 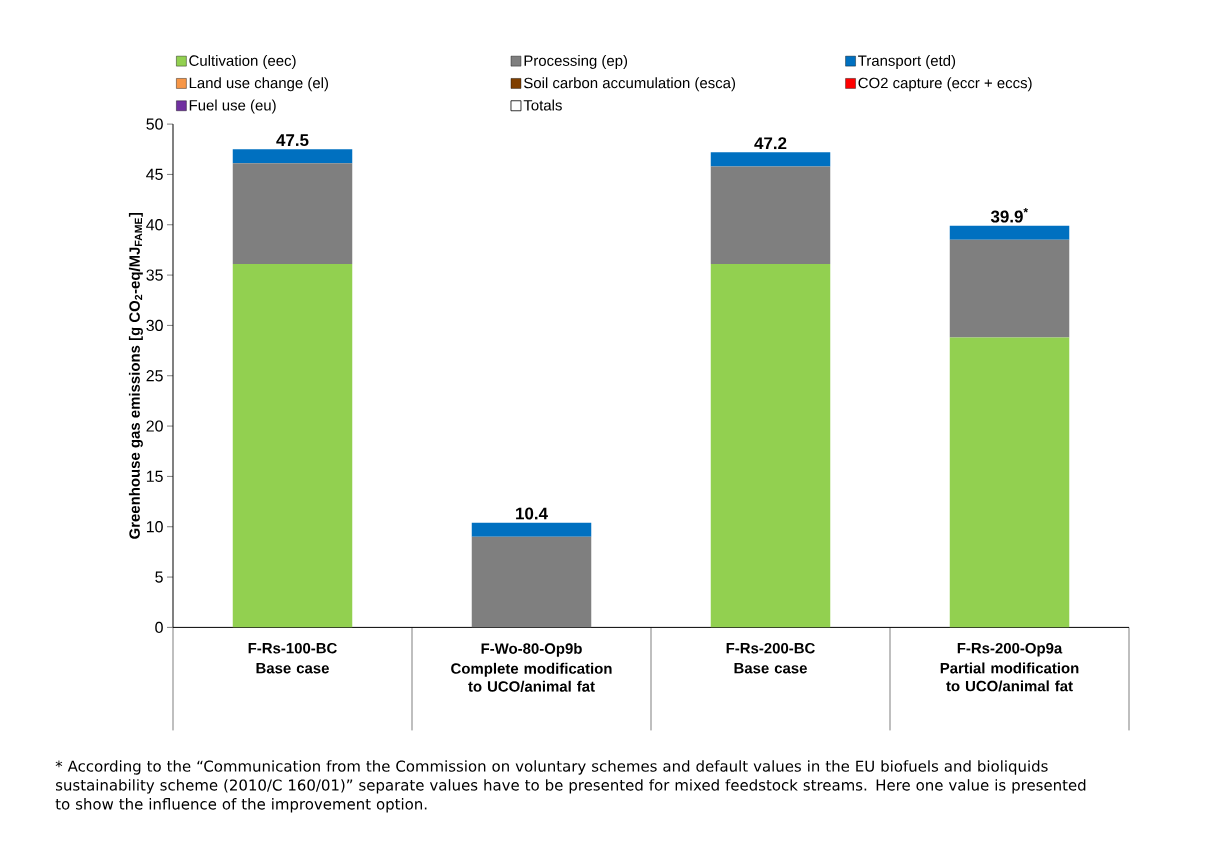 What do you see at coordinates (154, 325) in the screenshot?
I see `y-tick-label: 30` at bounding box center [154, 325].